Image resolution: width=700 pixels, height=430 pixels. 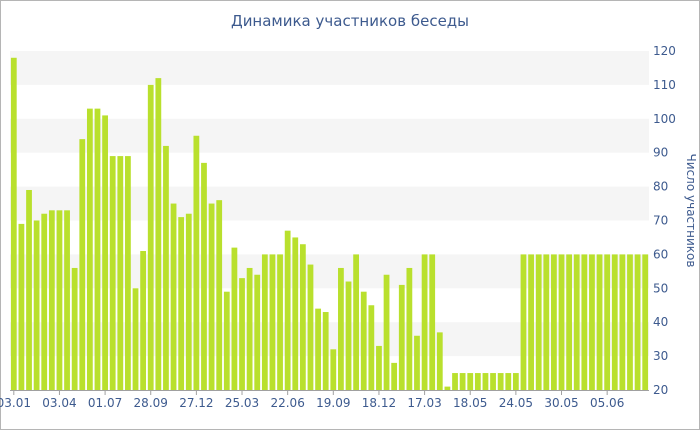 What do you see at coordinates (607, 403) in the screenshot?
I see `x-tick-label: 05.06` at bounding box center [607, 403].